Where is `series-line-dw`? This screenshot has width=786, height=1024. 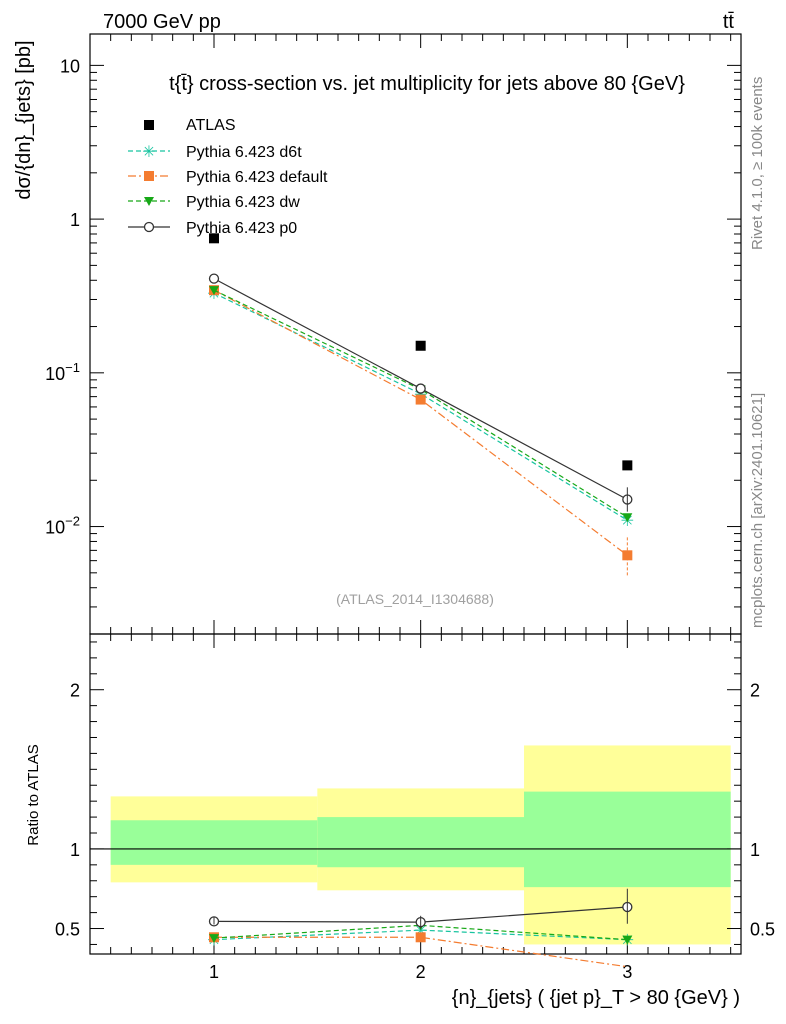 series-line-dw is located at coordinates (420, 403).